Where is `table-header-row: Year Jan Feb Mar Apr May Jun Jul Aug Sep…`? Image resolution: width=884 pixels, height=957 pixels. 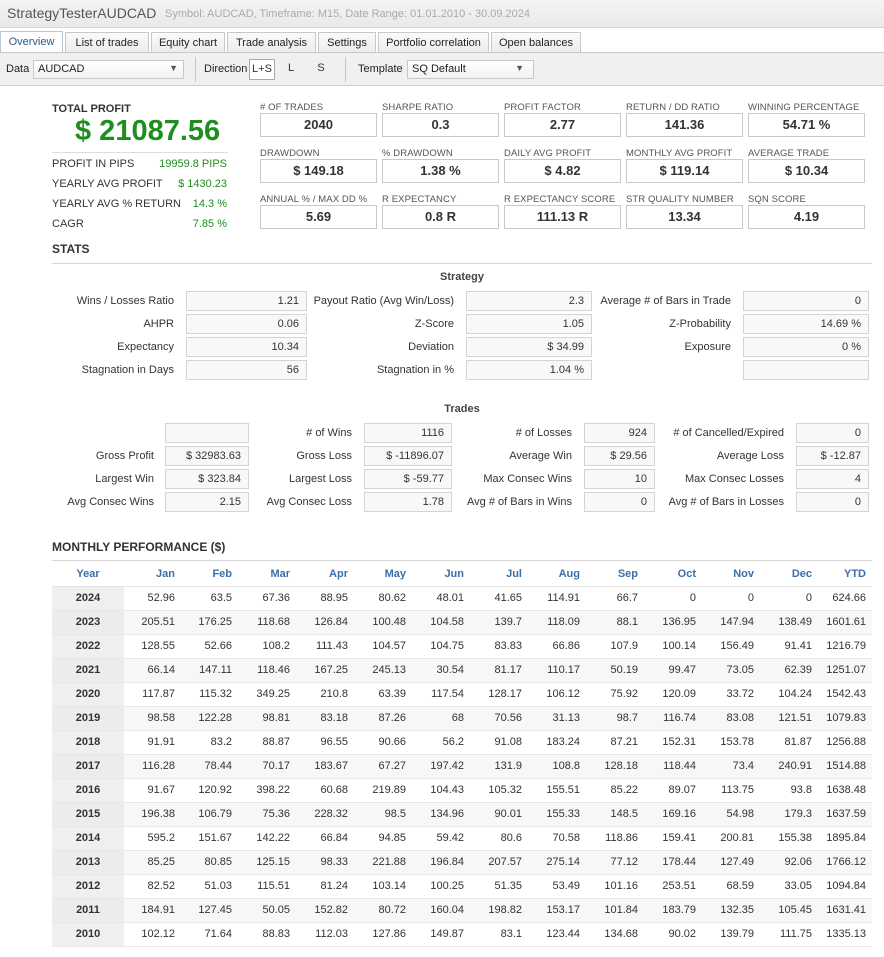
table-header-row: Year Jan Feb Mar Apr May Jun Jul Aug Sep… is located at coordinates (462, 574).